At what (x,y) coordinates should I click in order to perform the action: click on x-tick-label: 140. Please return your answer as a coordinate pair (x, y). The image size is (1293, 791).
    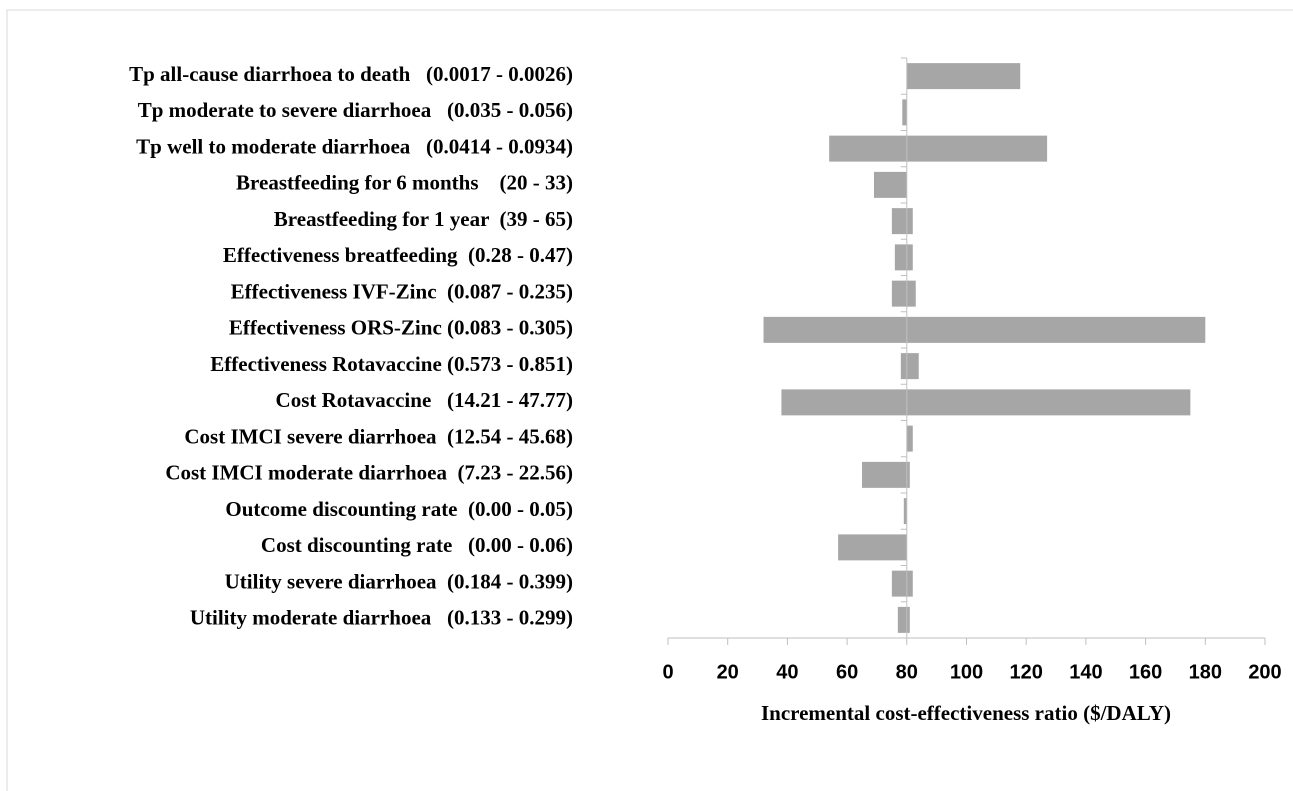
    Looking at the image, I should click on (1085, 672).